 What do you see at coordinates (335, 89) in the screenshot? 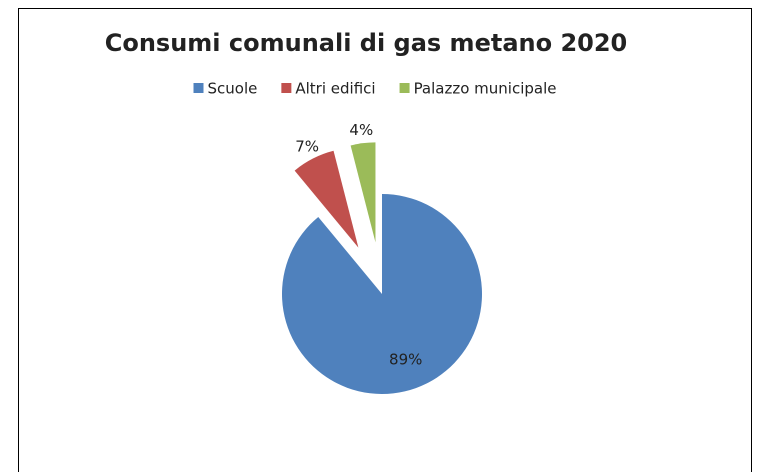
I see `legend-label: Altri edifici` at bounding box center [335, 89].